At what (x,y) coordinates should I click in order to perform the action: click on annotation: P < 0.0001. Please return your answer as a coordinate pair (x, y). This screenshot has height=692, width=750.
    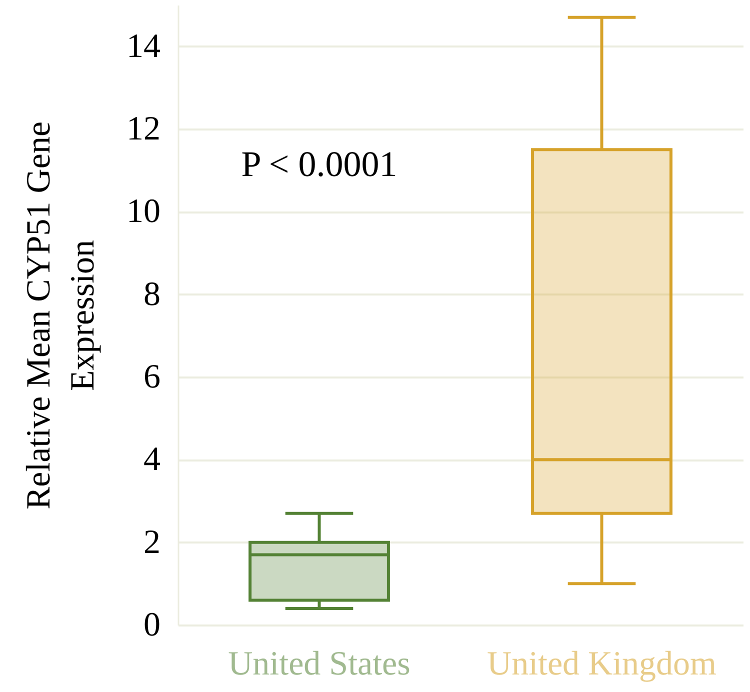
    Looking at the image, I should click on (319, 164).